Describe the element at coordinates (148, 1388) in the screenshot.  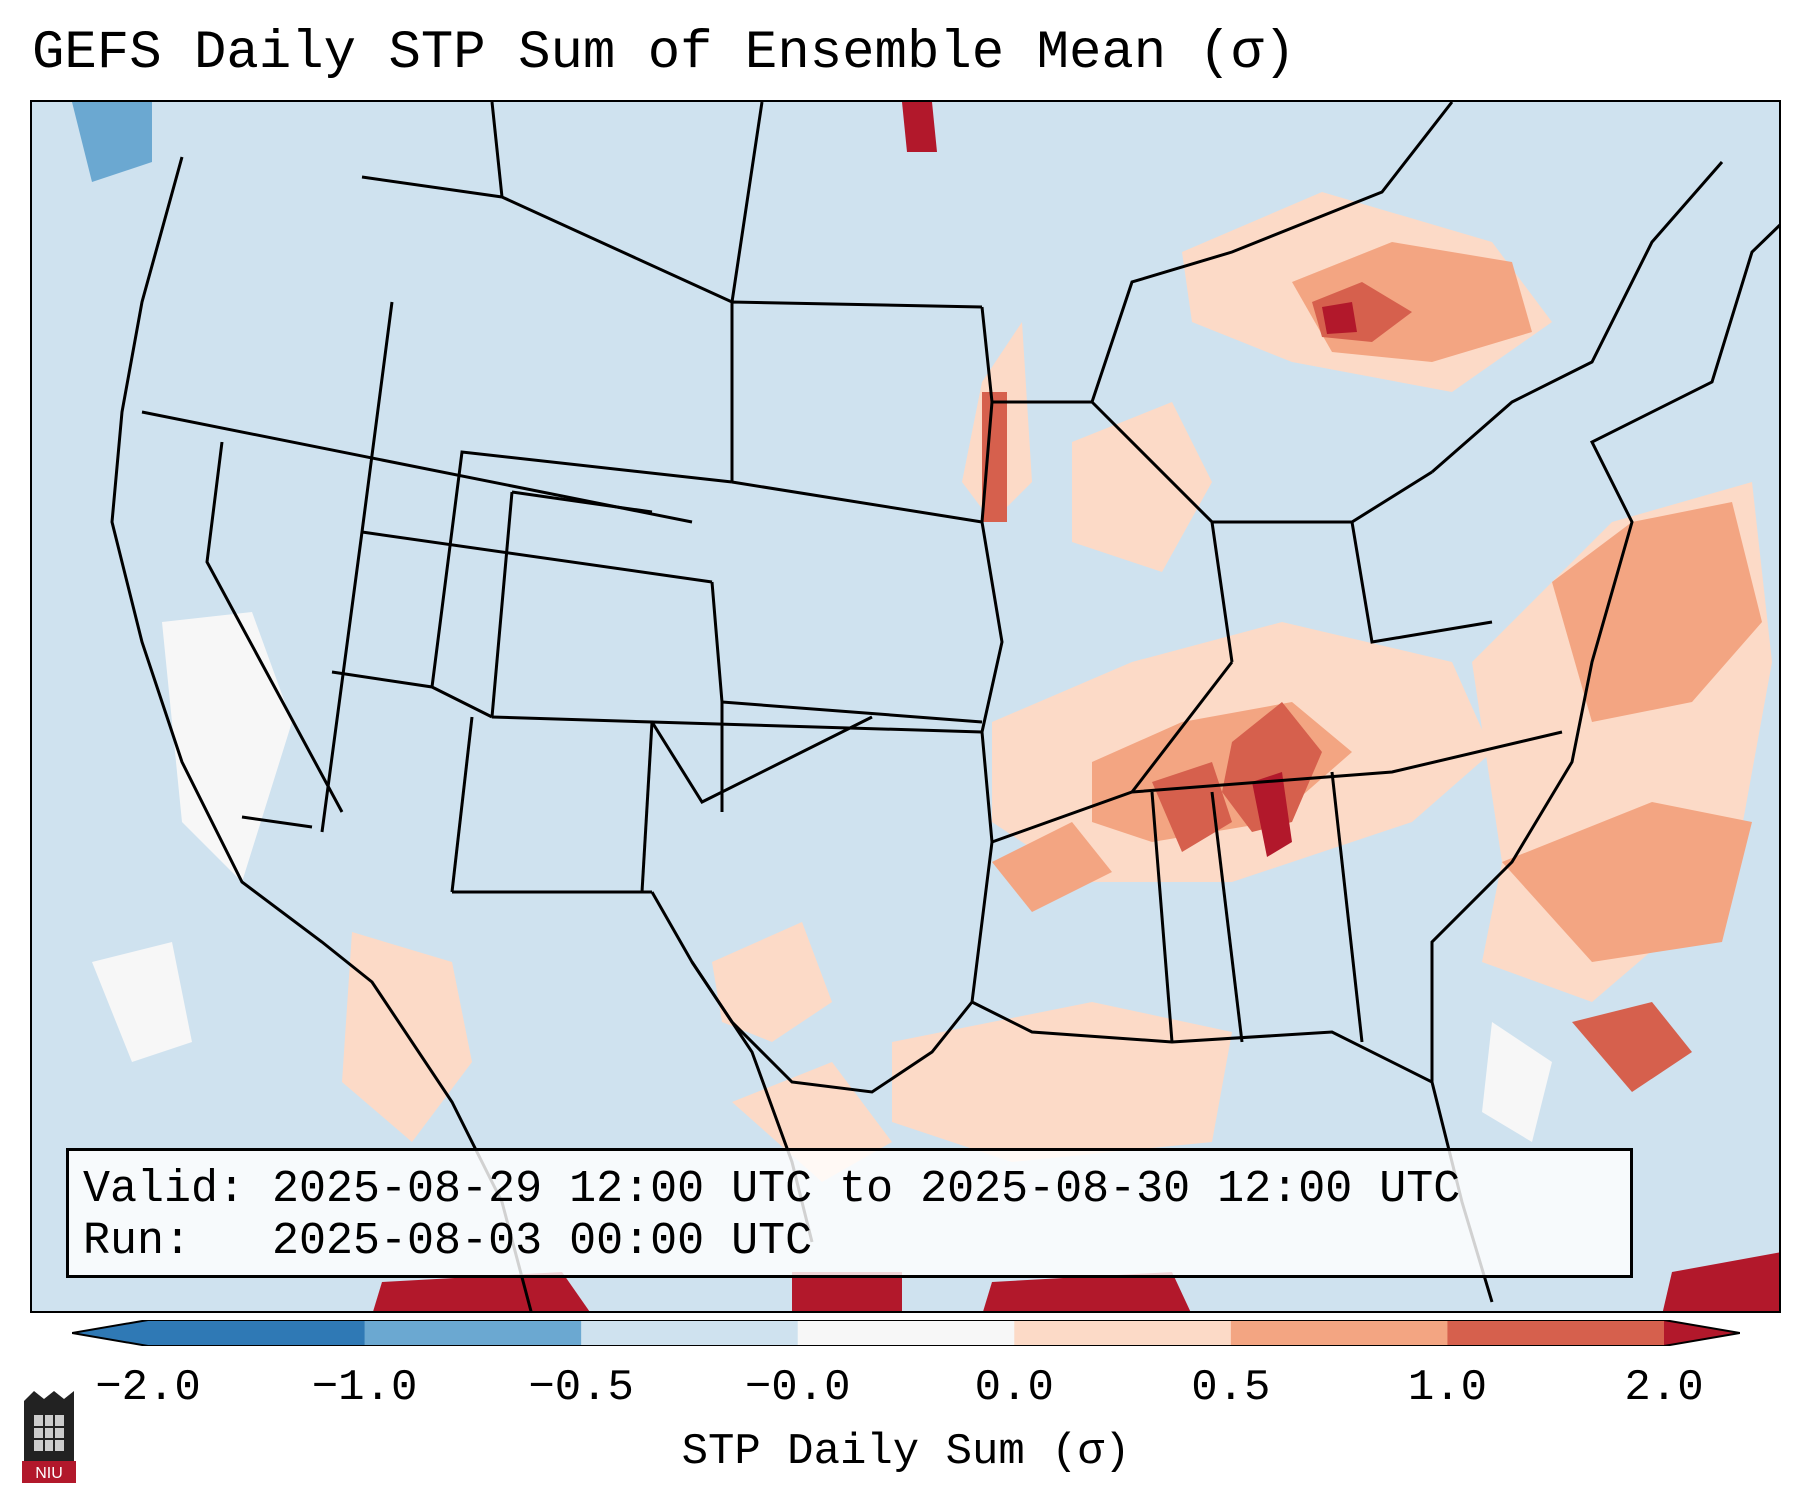
I see `colorbar-tick-label: −2.0` at that location.